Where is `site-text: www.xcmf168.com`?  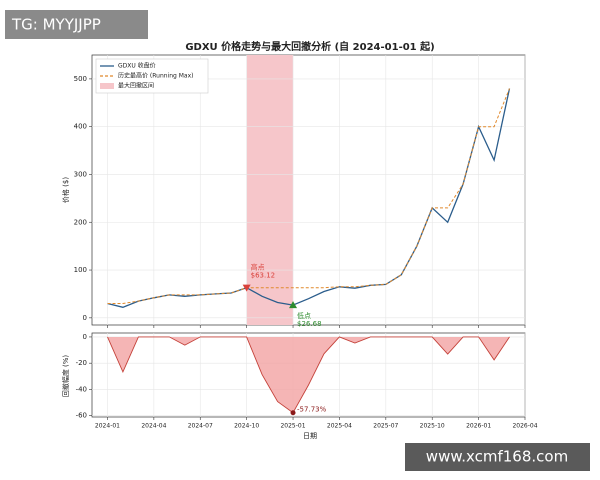
site-text: www.xcmf168.com is located at coordinates (497, 457).